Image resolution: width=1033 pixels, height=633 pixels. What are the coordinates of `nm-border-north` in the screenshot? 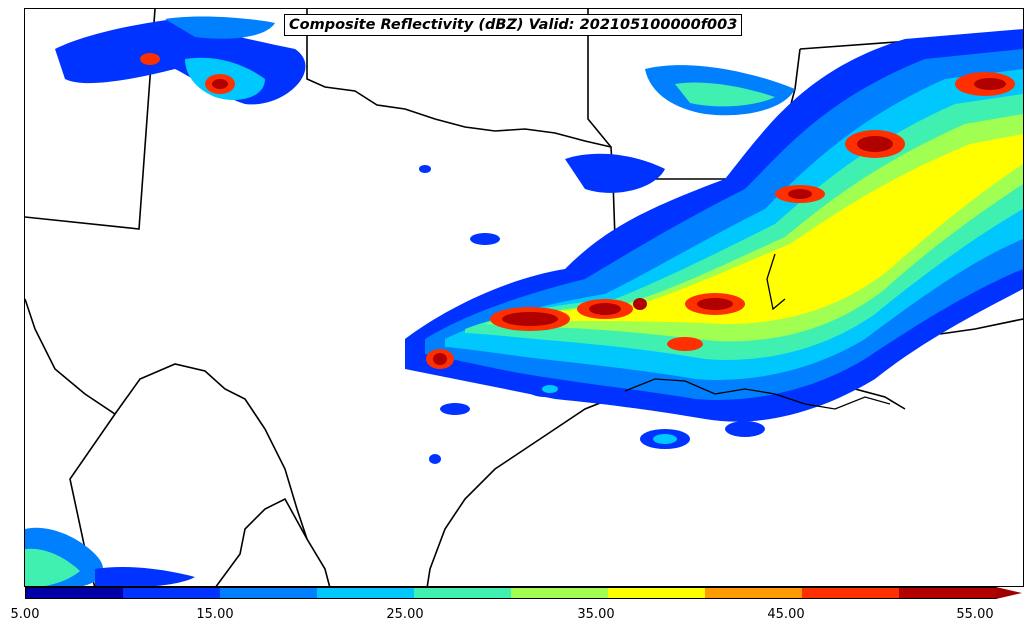 It's located at (90, 119).